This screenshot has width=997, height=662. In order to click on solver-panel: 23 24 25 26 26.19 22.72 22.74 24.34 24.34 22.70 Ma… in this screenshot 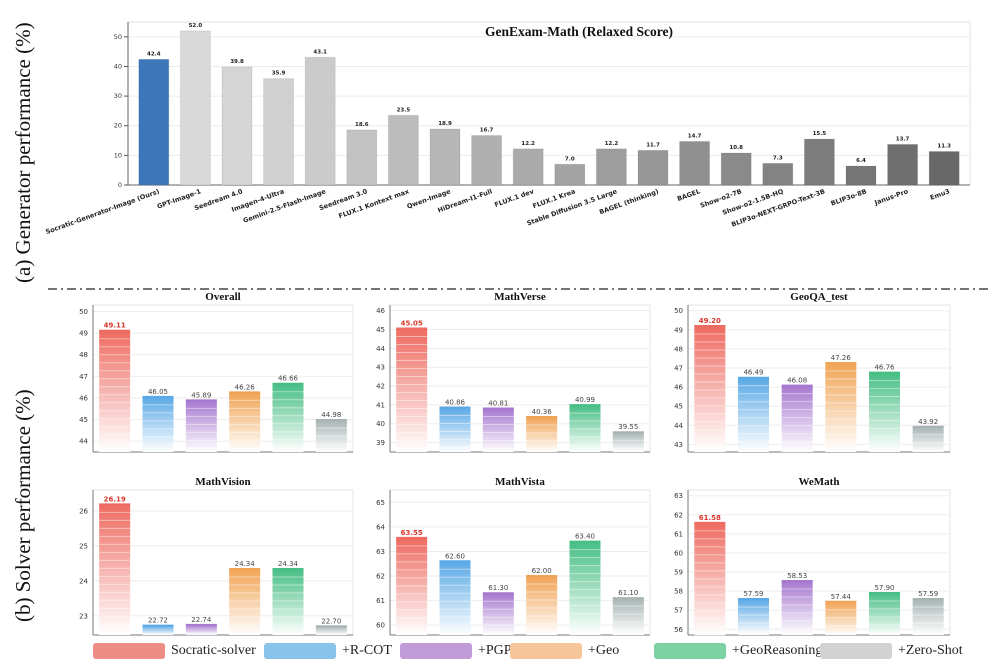, I will do `click(216, 556)`.